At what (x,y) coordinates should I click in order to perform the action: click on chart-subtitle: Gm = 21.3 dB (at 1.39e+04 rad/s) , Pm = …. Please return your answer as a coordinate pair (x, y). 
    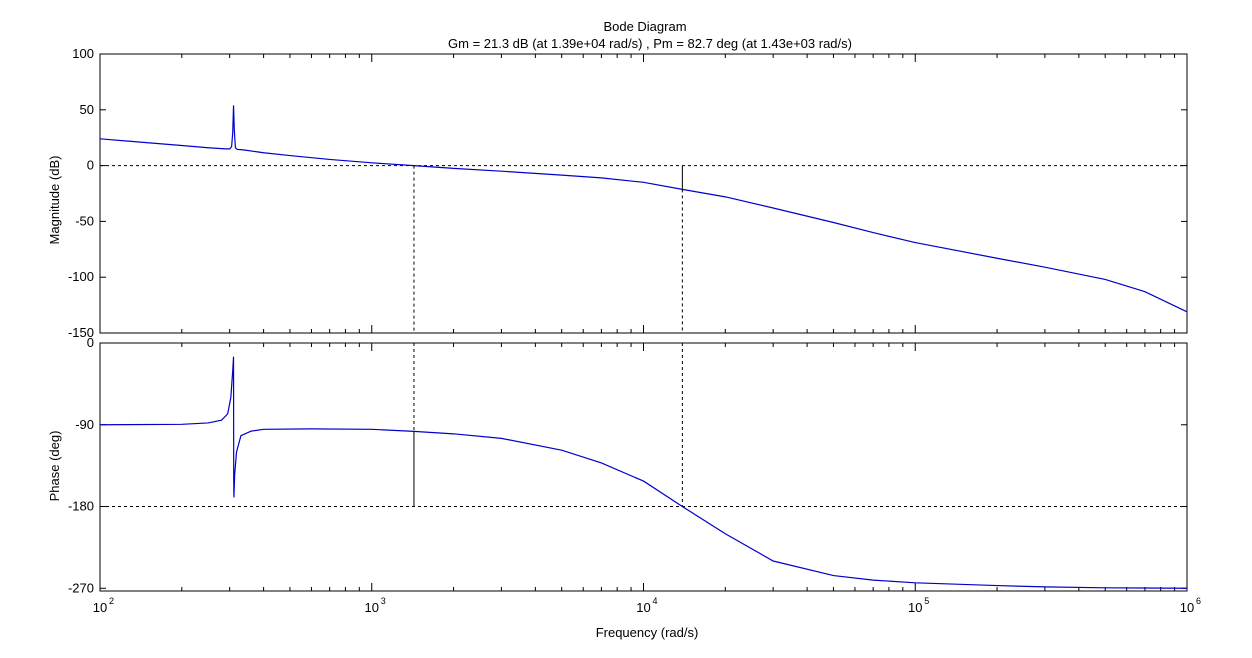
    Looking at the image, I should click on (650, 43).